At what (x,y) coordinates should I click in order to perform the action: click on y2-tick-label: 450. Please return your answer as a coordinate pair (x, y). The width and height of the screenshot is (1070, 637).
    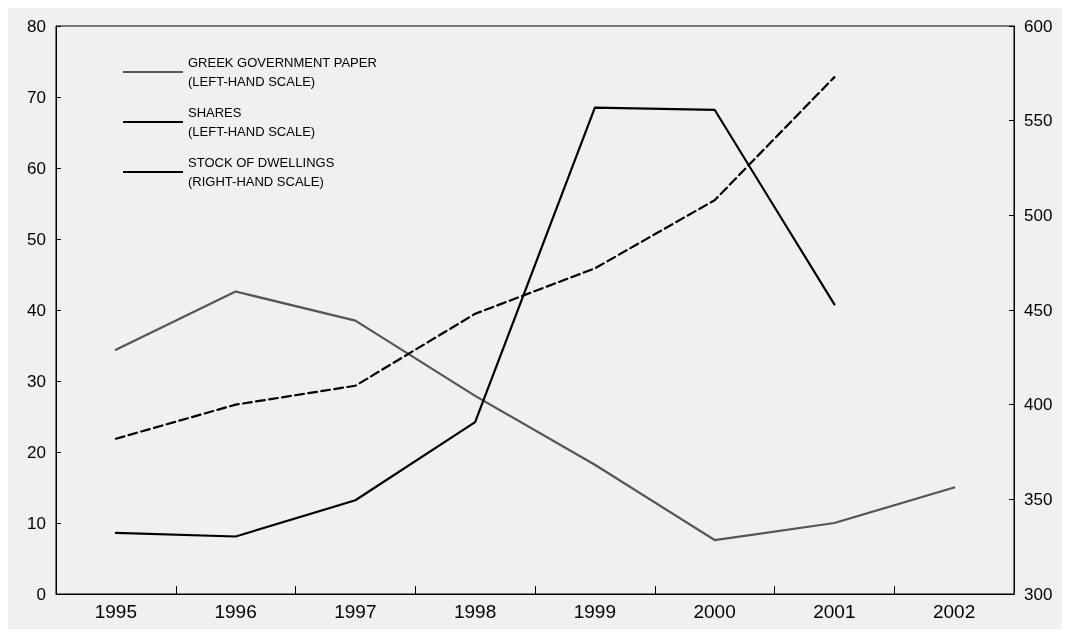
    Looking at the image, I should click on (1038, 310).